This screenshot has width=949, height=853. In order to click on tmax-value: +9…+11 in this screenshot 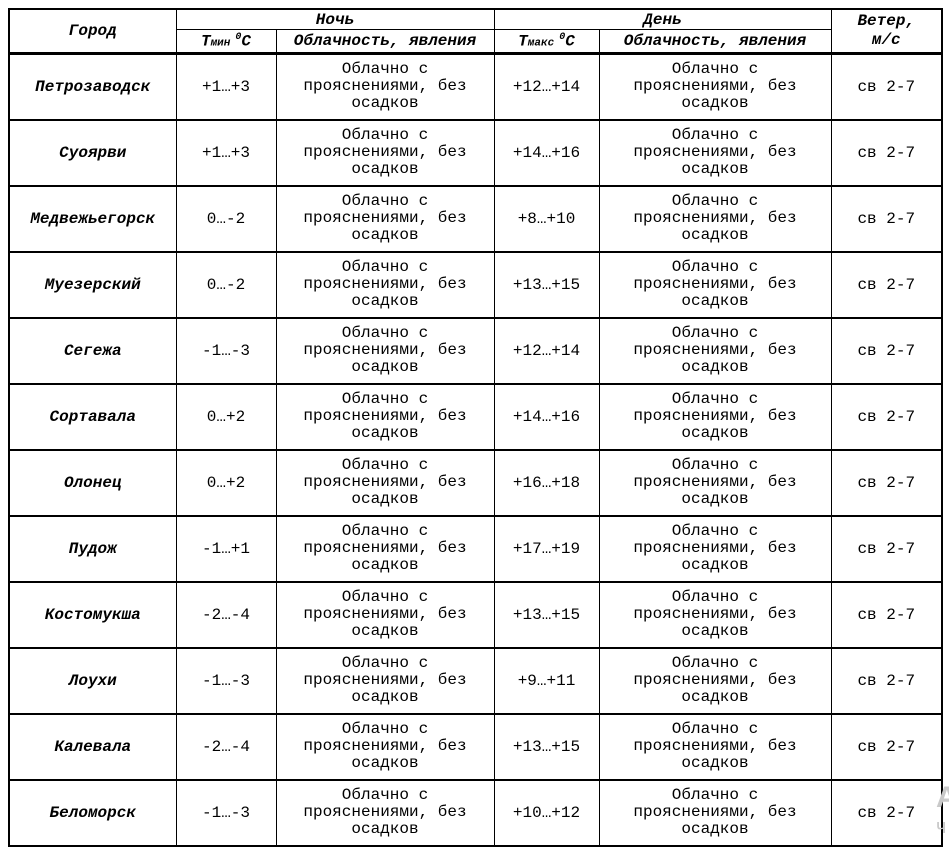, I will do `click(546, 680)`.